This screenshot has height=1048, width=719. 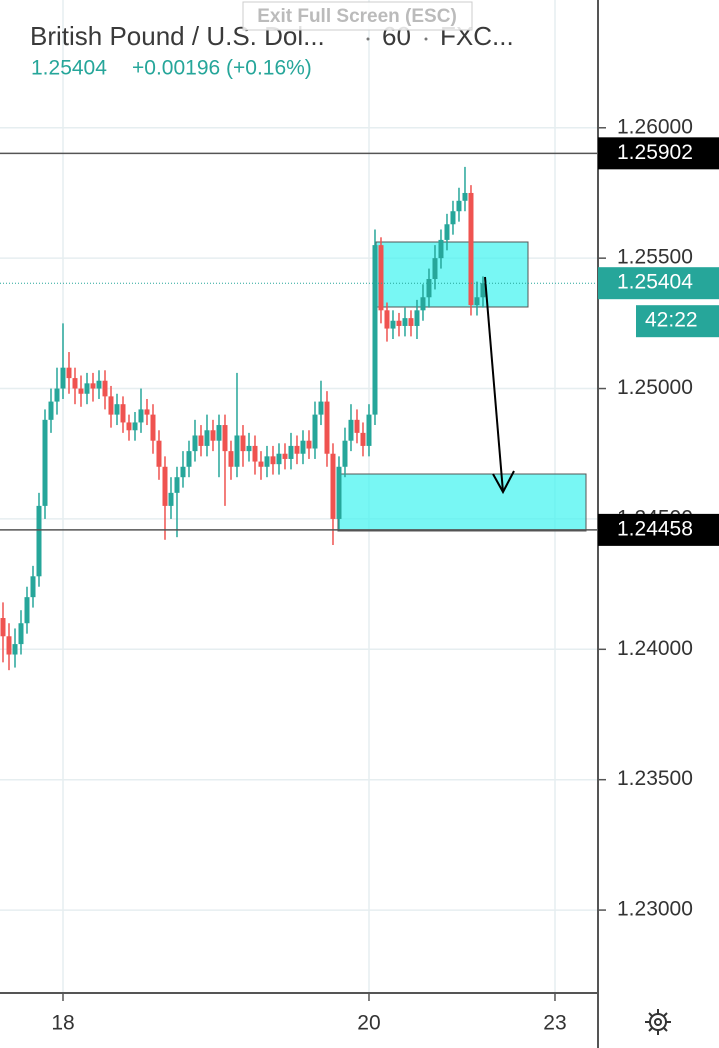 I want to click on arrow, so click(x=494, y=384).